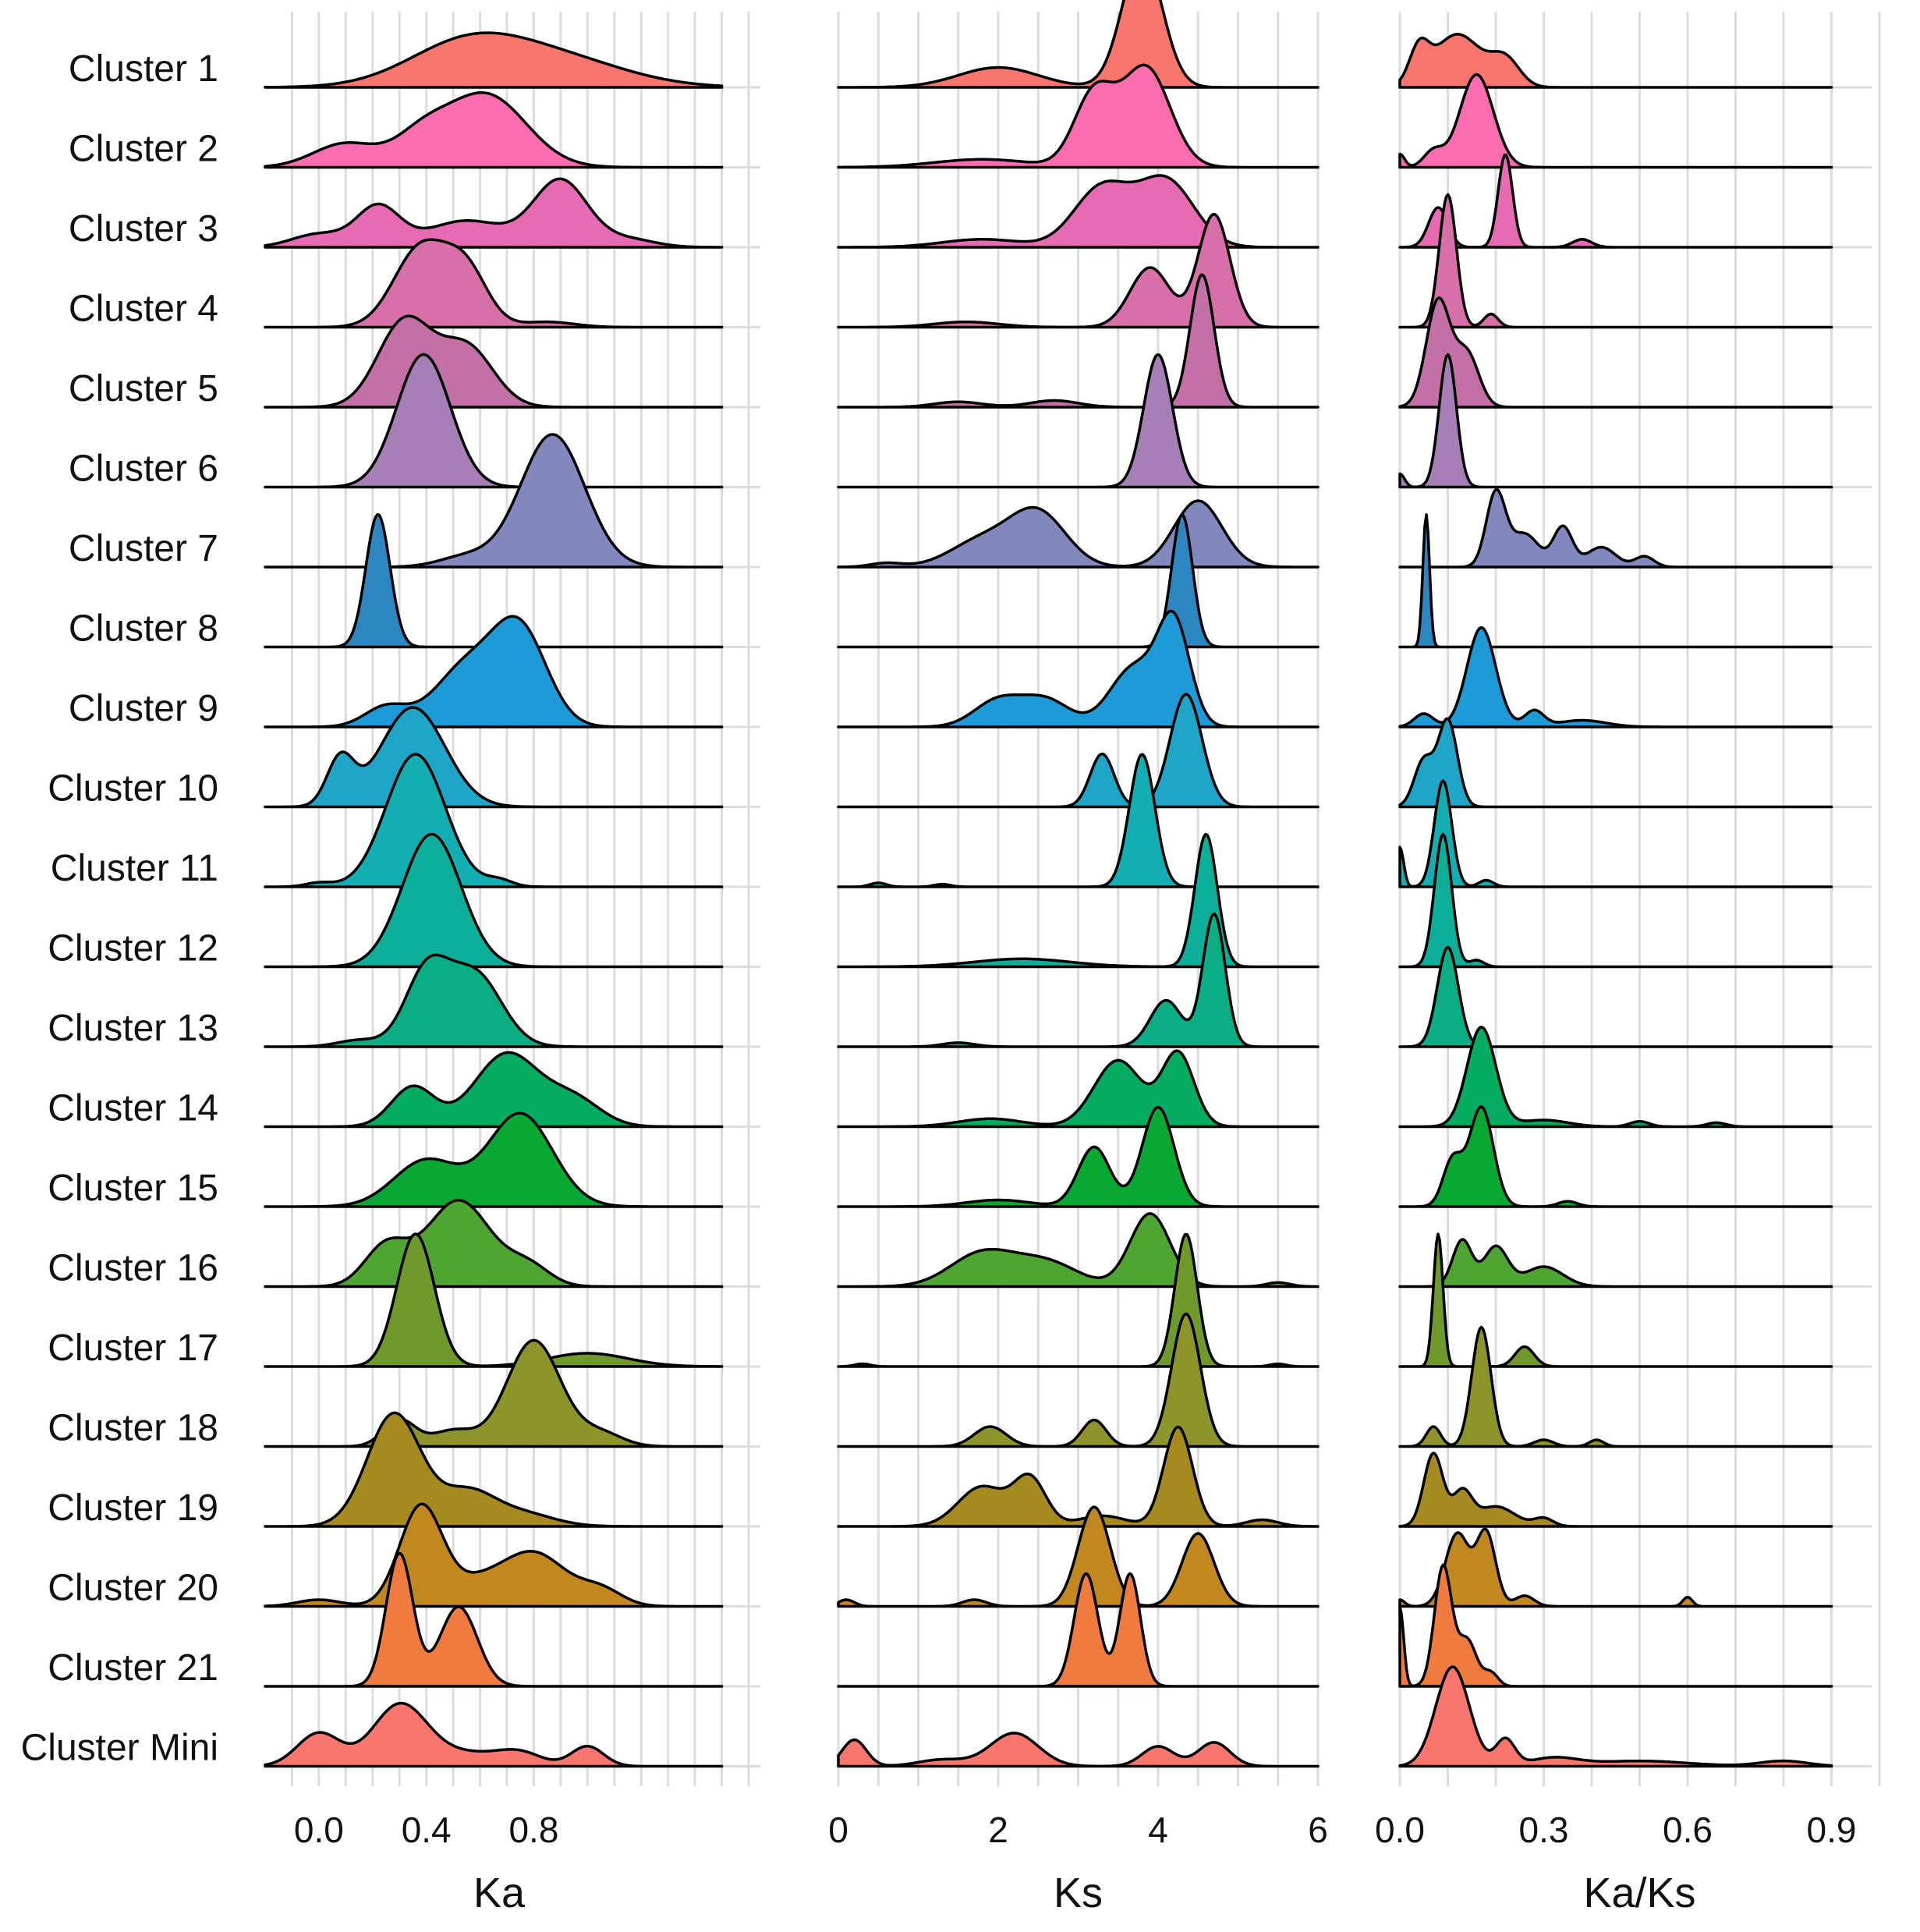  I want to click on axis-title: Ka/Ks, so click(1639, 1893).